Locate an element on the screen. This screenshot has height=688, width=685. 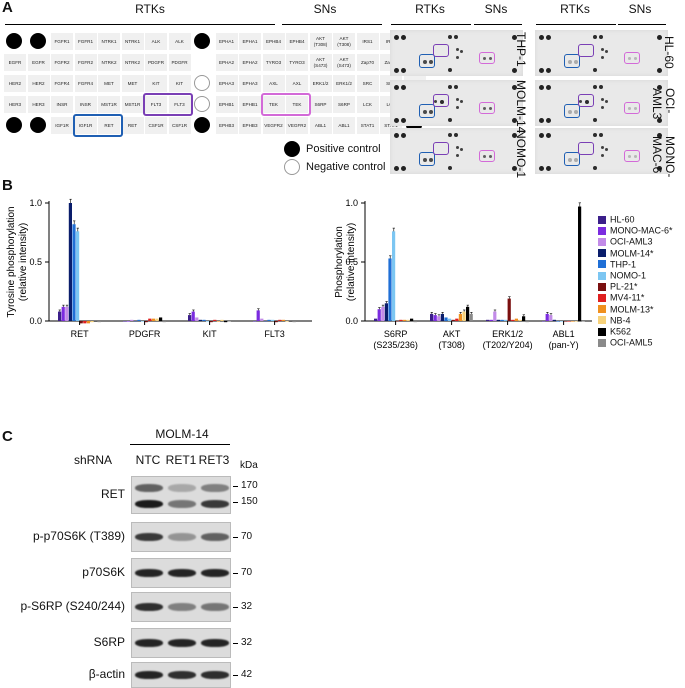
blot-rule-rtks-left is located at coordinates (431, 24).